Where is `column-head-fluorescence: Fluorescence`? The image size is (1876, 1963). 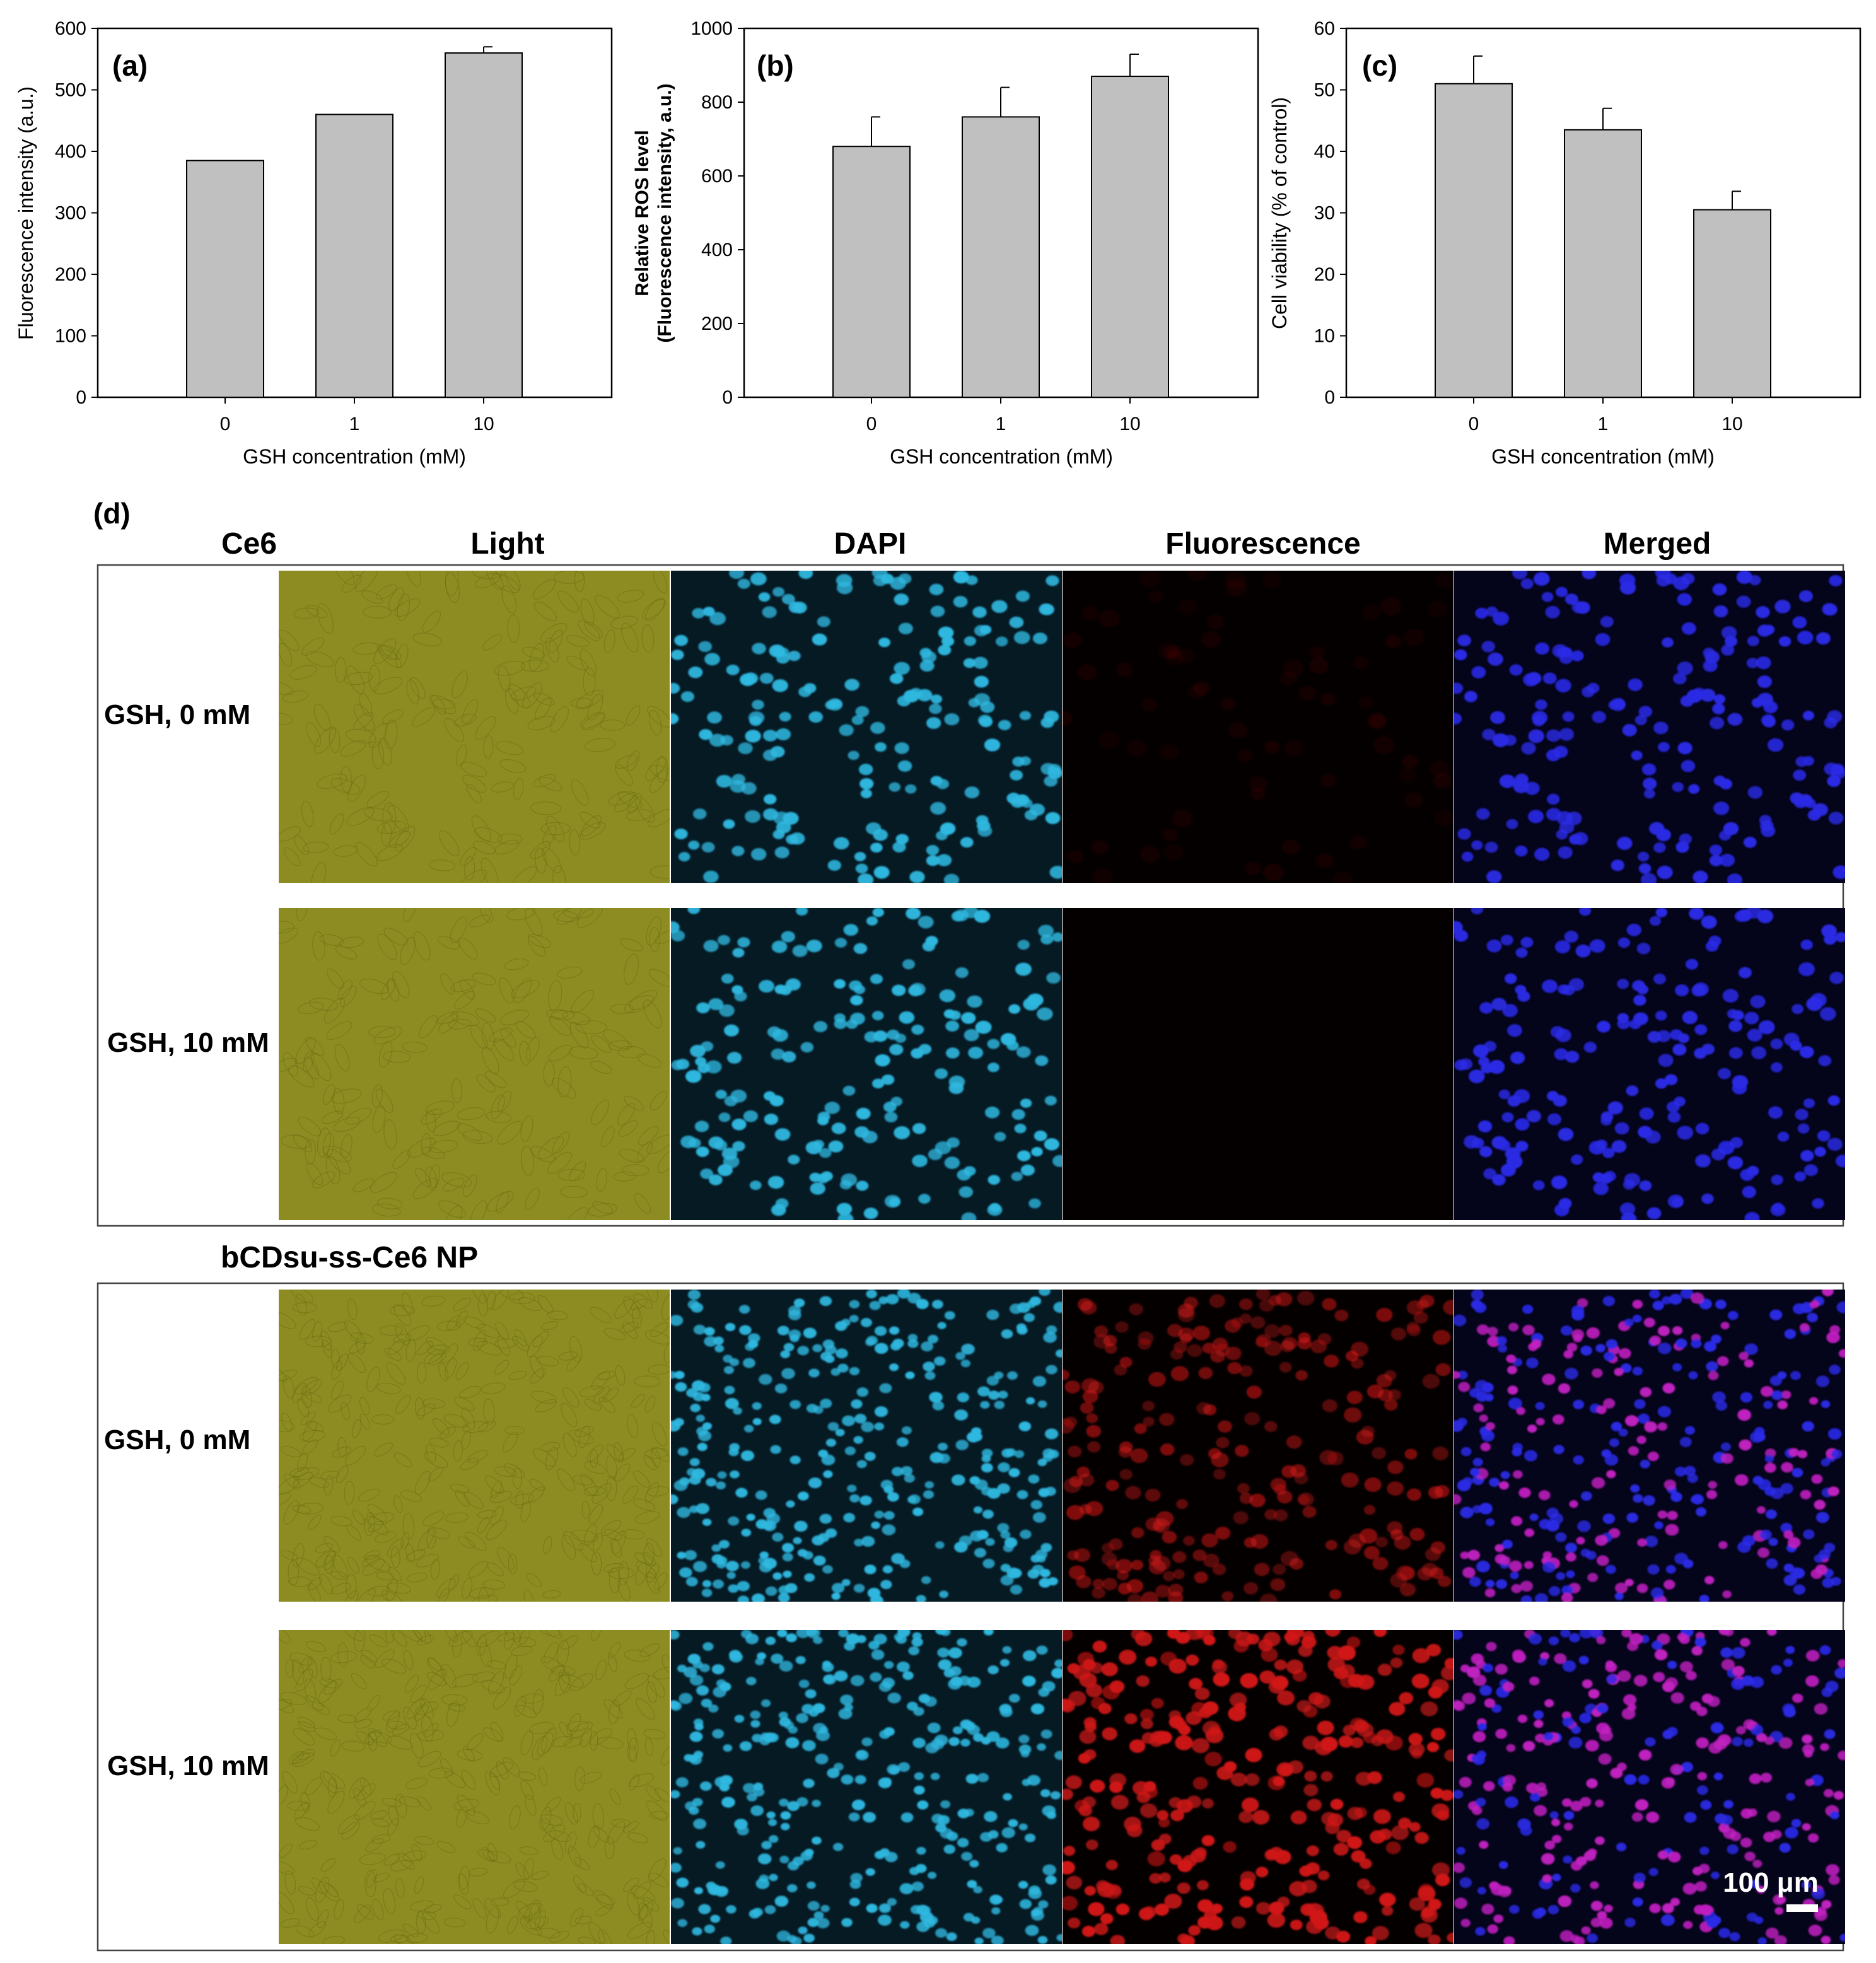 column-head-fluorescence: Fluorescence is located at coordinates (1262, 544).